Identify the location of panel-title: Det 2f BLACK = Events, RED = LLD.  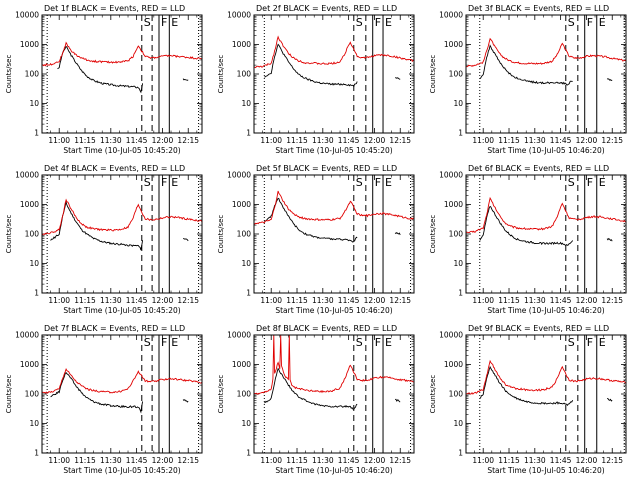
(326, 8).